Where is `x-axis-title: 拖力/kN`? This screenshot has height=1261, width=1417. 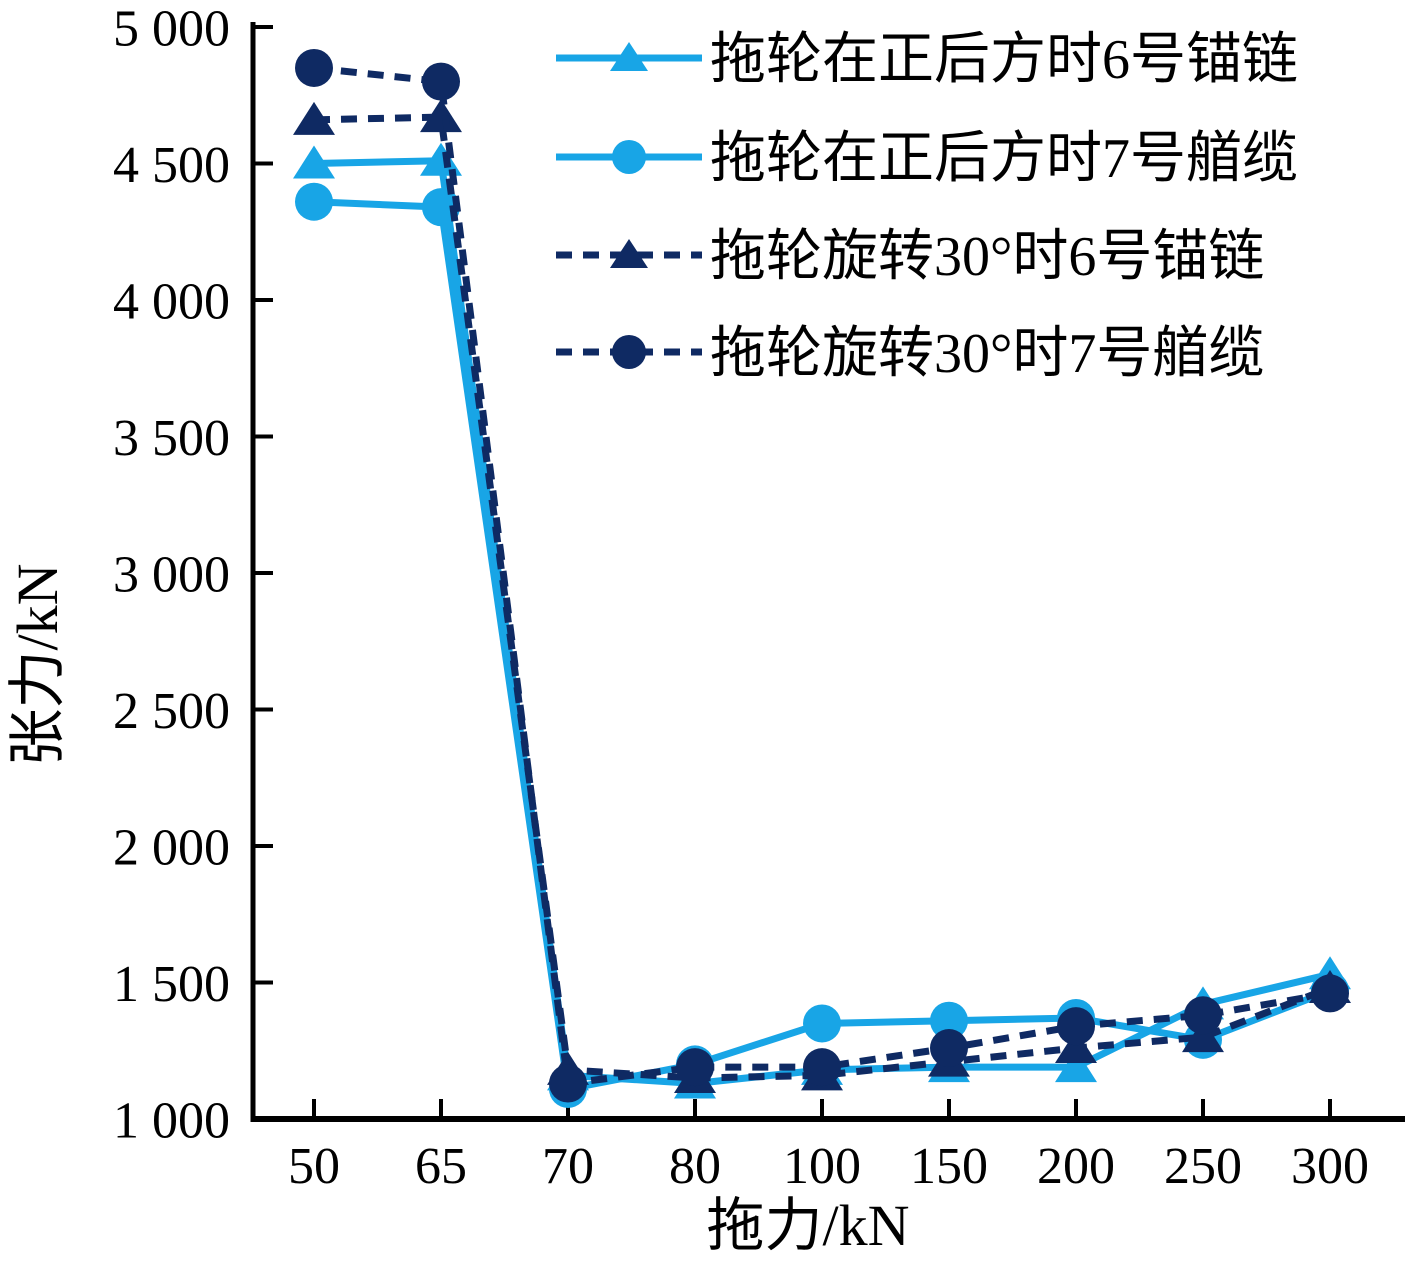
x-axis-title: 拖力/kN is located at coordinates (807, 1225).